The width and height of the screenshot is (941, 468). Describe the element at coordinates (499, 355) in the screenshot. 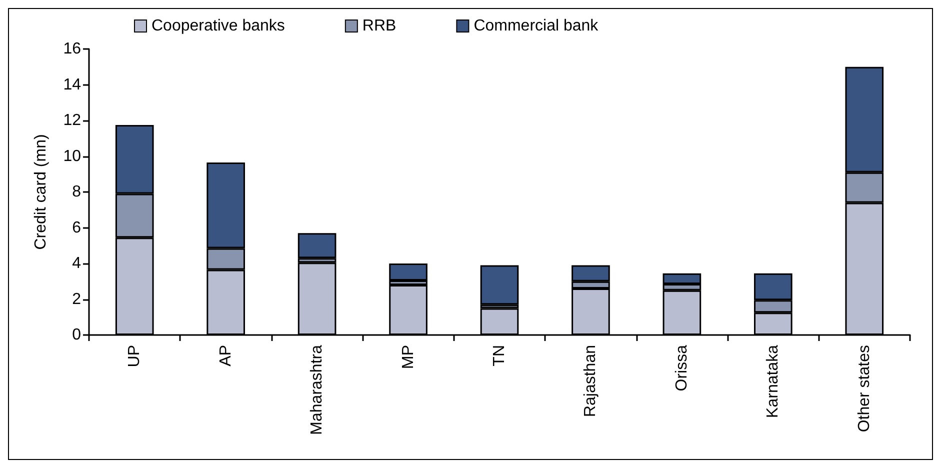

I see `x-tick-label: TN` at that location.